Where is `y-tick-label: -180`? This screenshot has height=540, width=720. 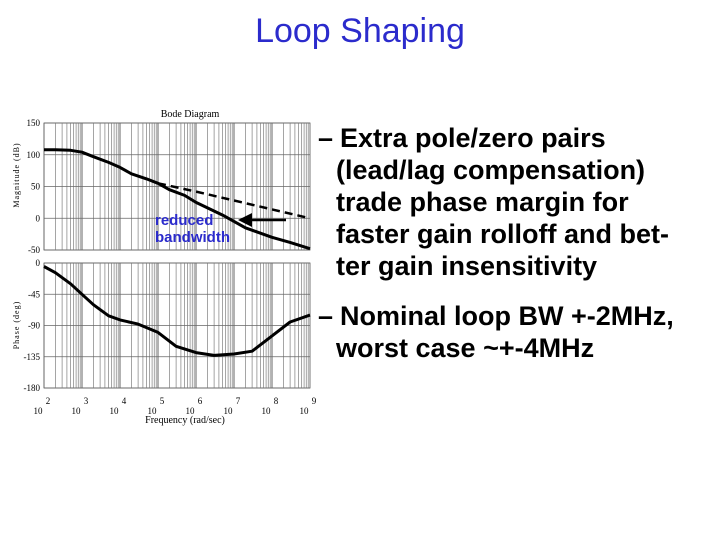 y-tick-label: -180 is located at coordinates (32, 388).